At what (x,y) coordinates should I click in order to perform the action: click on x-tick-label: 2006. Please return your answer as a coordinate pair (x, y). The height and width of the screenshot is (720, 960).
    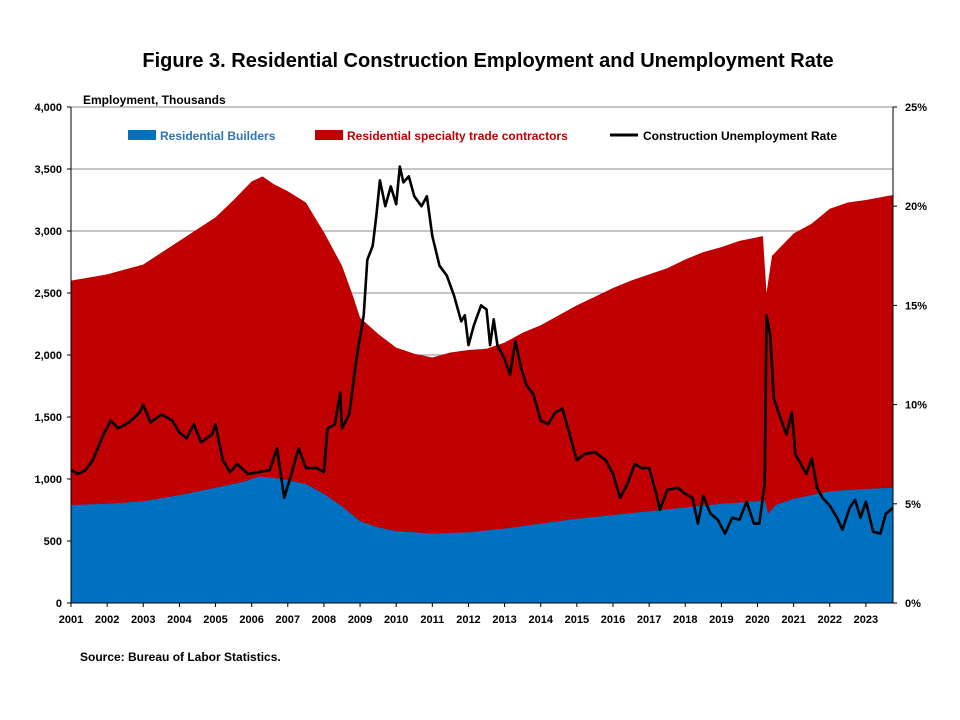
    Looking at the image, I should click on (251, 620).